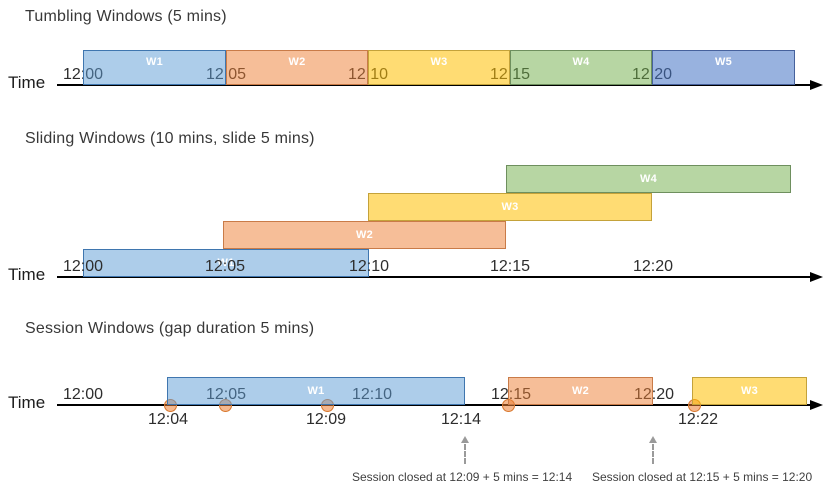 This screenshot has width=829, height=498. What do you see at coordinates (170, 138) in the screenshot?
I see `sliding-windows-title: Sliding Windows (10 mins, slide 5 mins)` at bounding box center [170, 138].